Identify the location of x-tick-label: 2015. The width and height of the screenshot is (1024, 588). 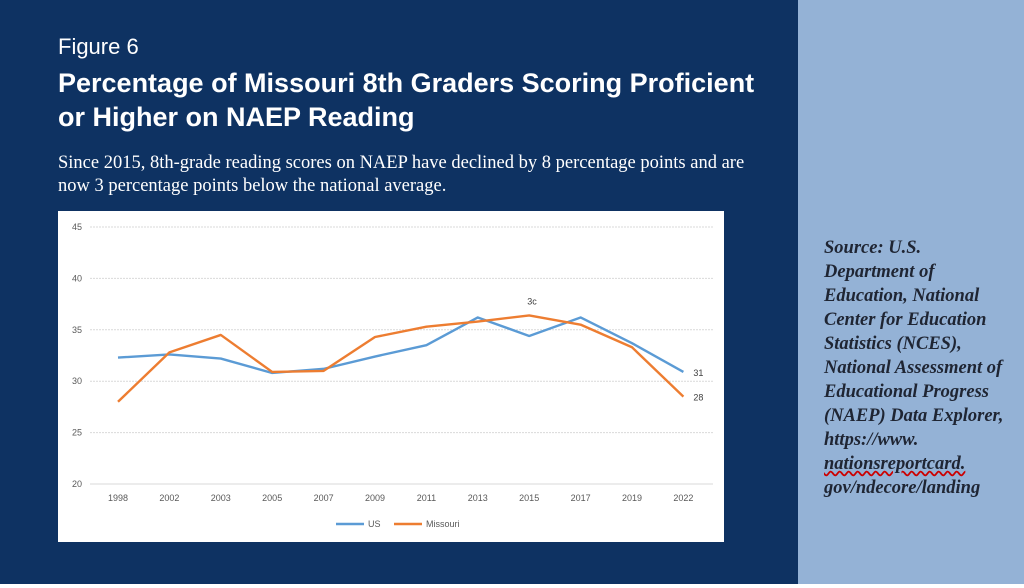
(529, 498).